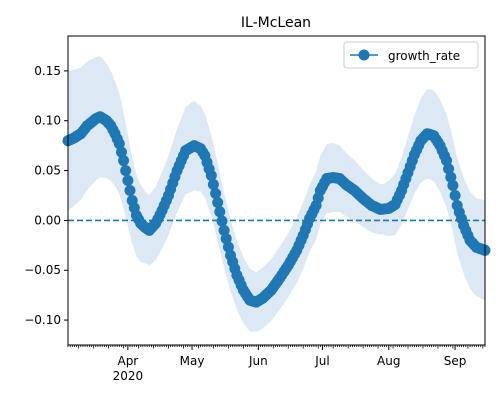 The image size is (500, 404). Describe the element at coordinates (192, 361) in the screenshot. I see `x-tick-label: May` at that location.